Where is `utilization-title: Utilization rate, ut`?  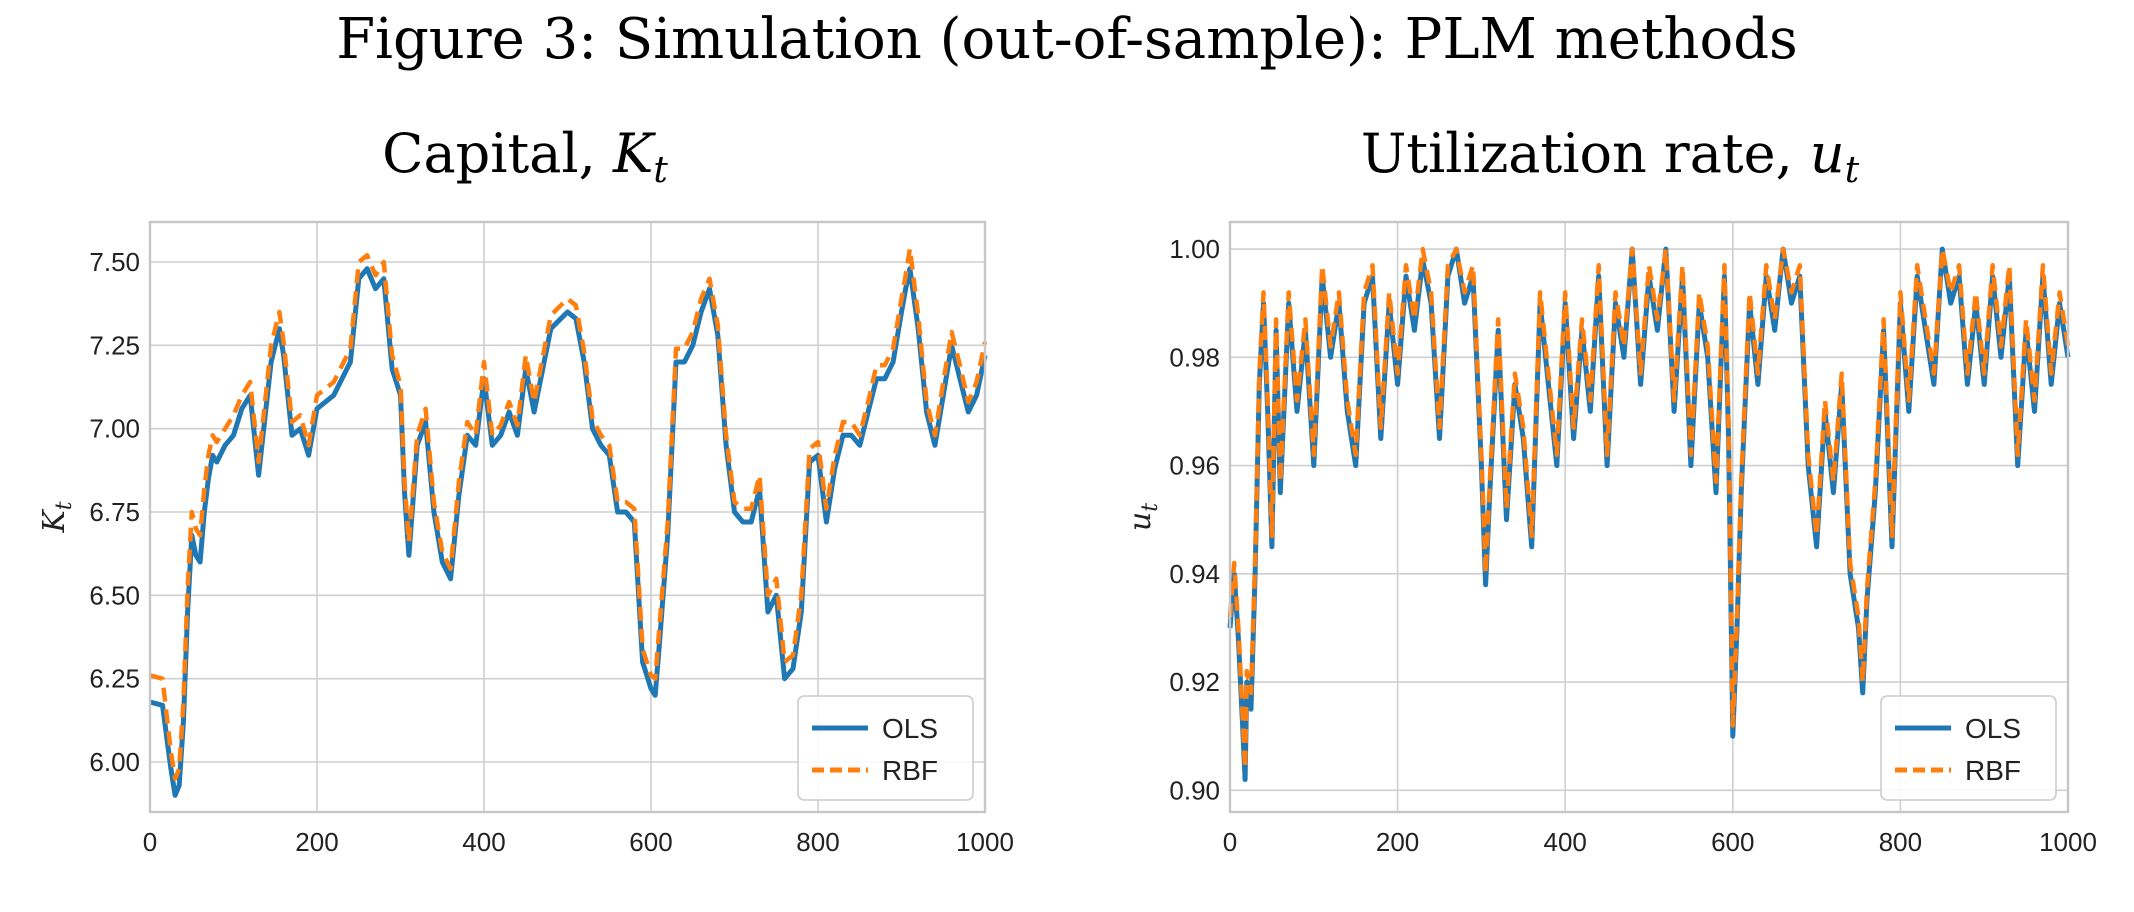 utilization-title: Utilization rate, ut is located at coordinates (1610, 156).